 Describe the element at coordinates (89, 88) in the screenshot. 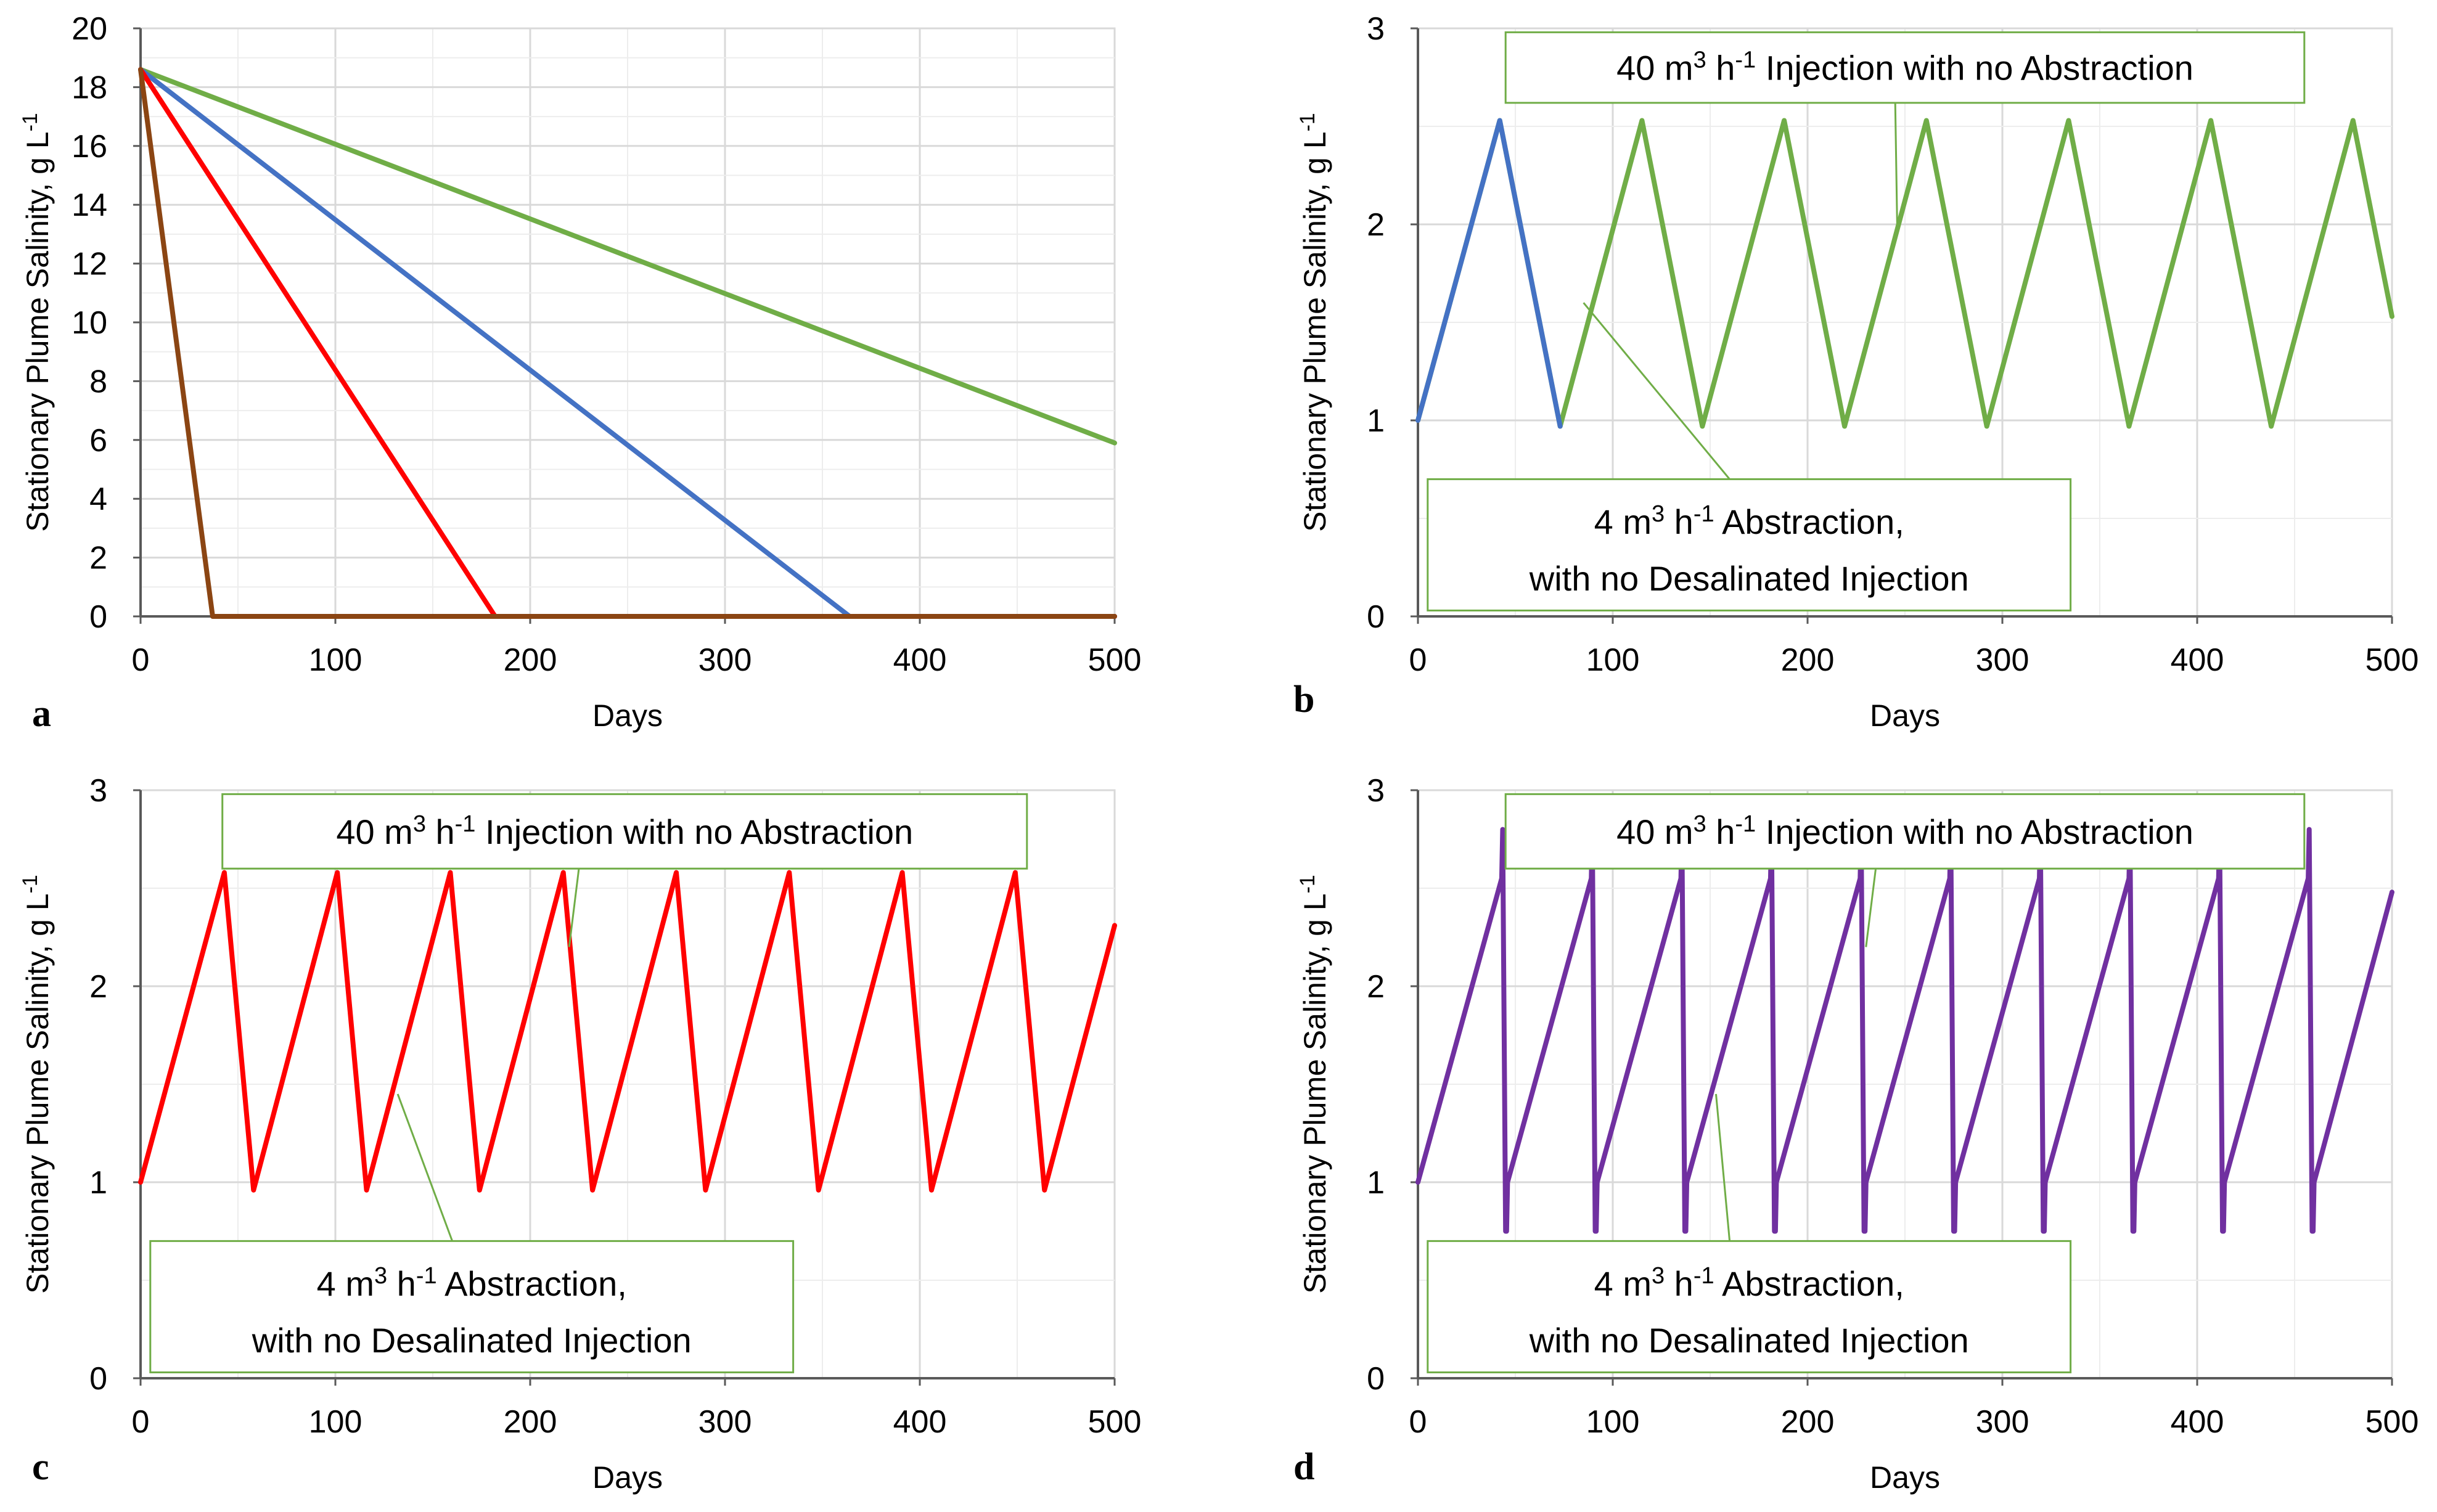

I see `y-tick-label: 18` at that location.